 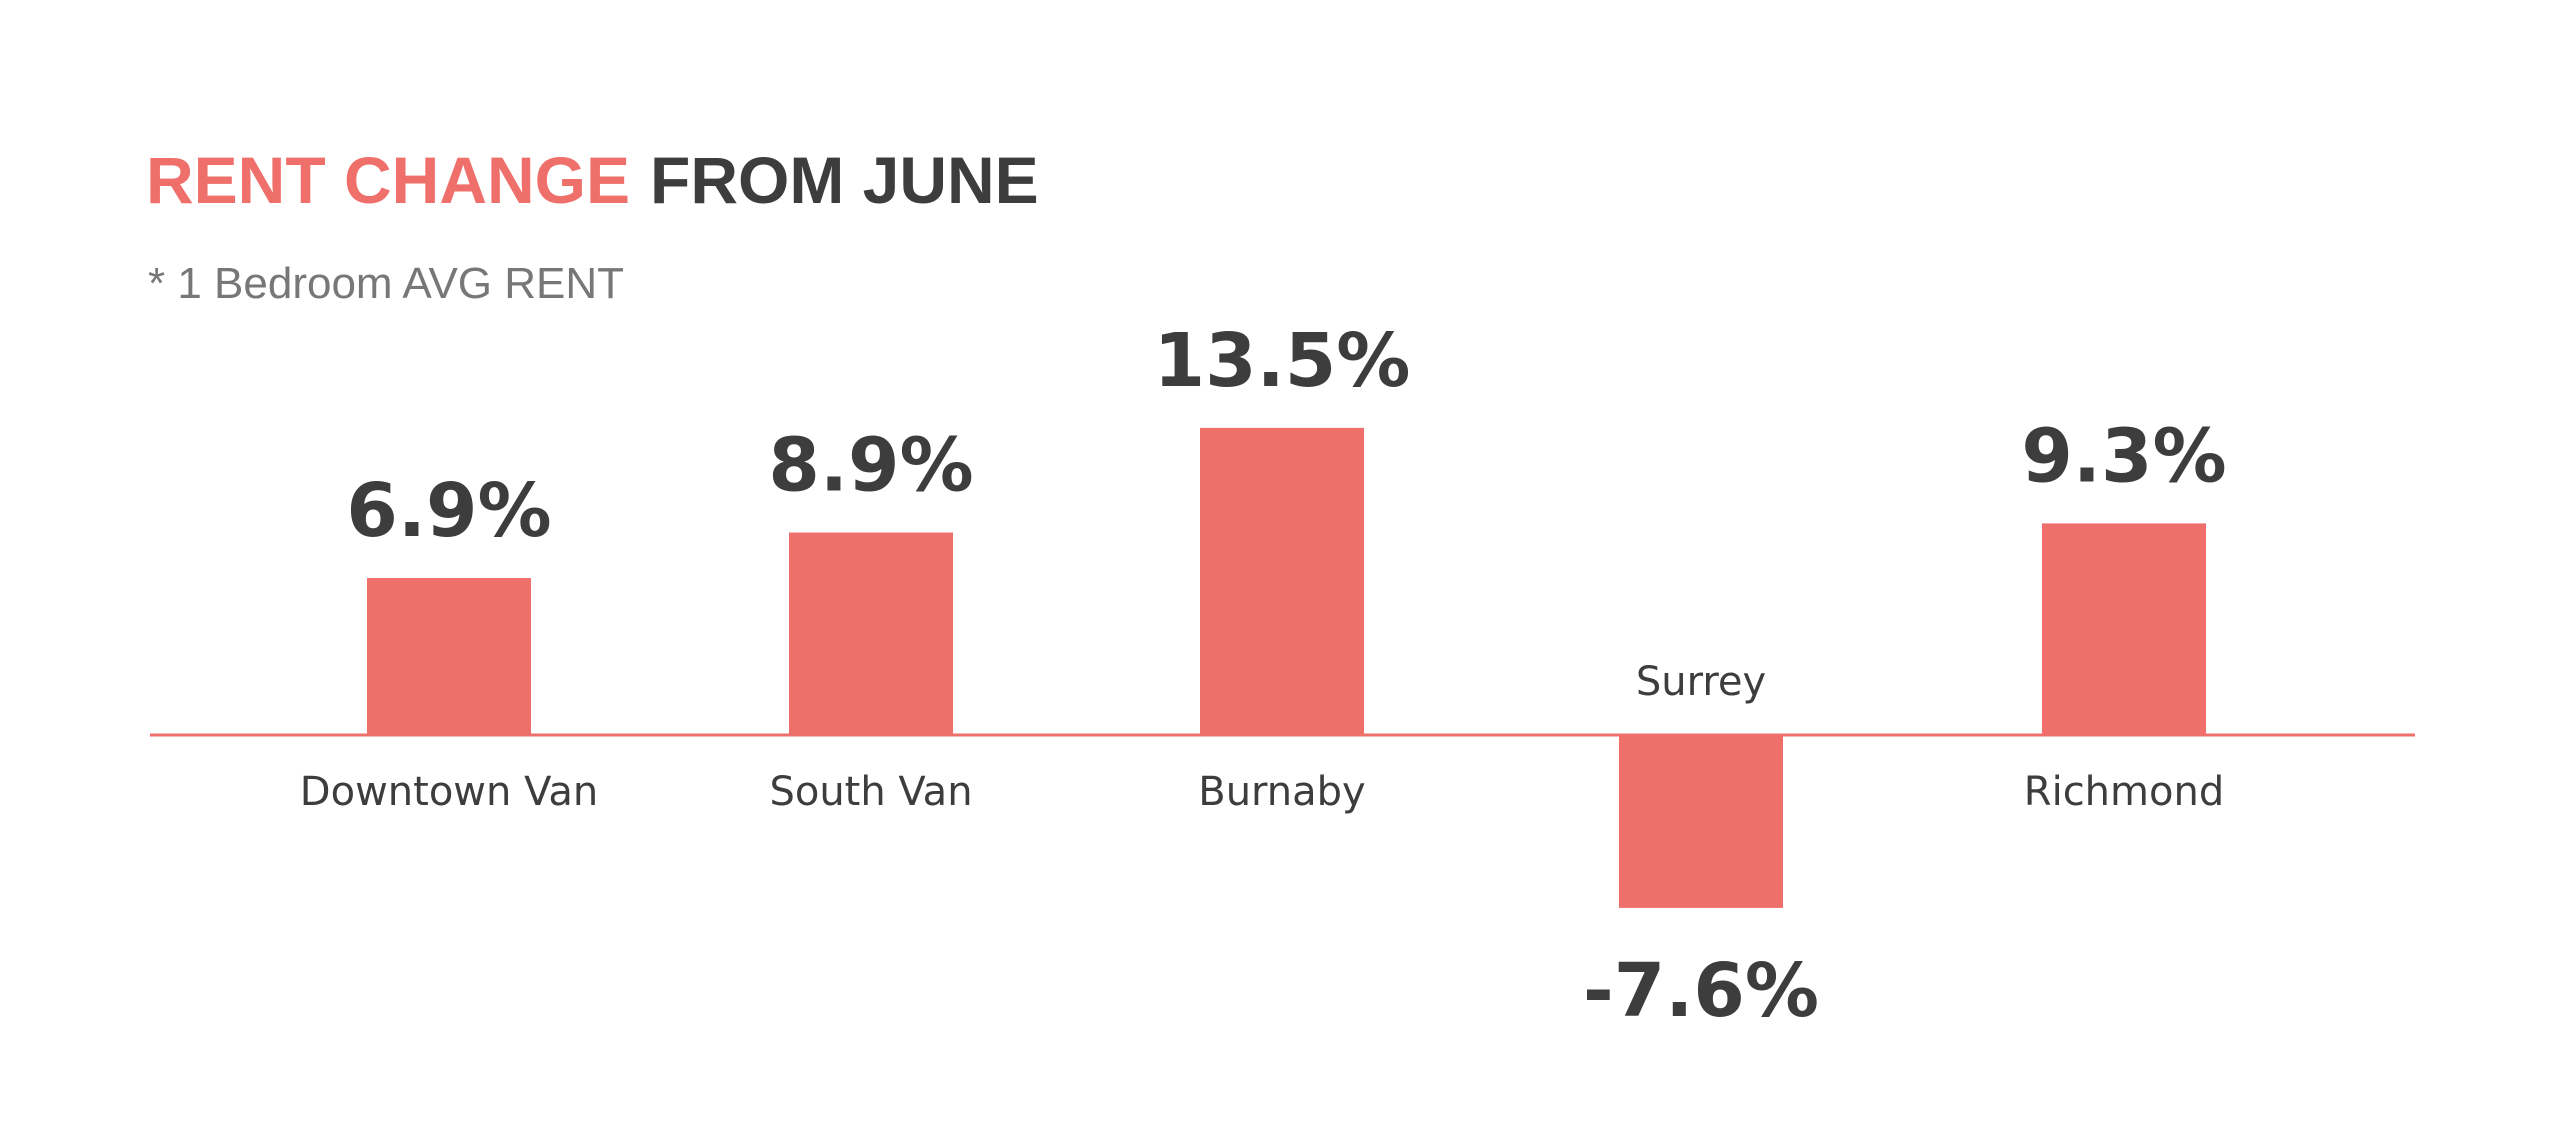 What do you see at coordinates (2124, 792) in the screenshot?
I see `category-label-richmond: Richmond` at bounding box center [2124, 792].